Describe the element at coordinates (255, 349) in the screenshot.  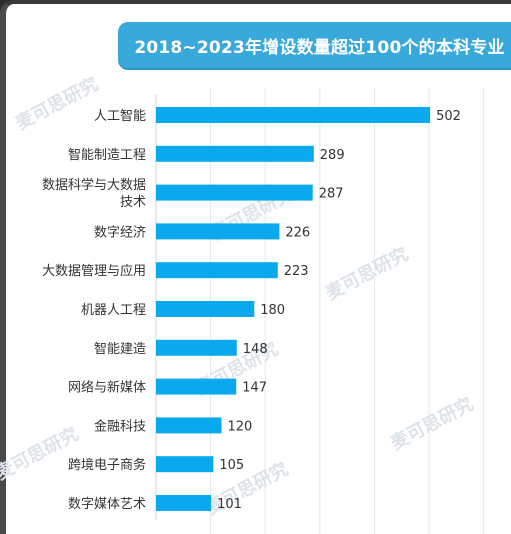
I see `data-label: 148` at that location.